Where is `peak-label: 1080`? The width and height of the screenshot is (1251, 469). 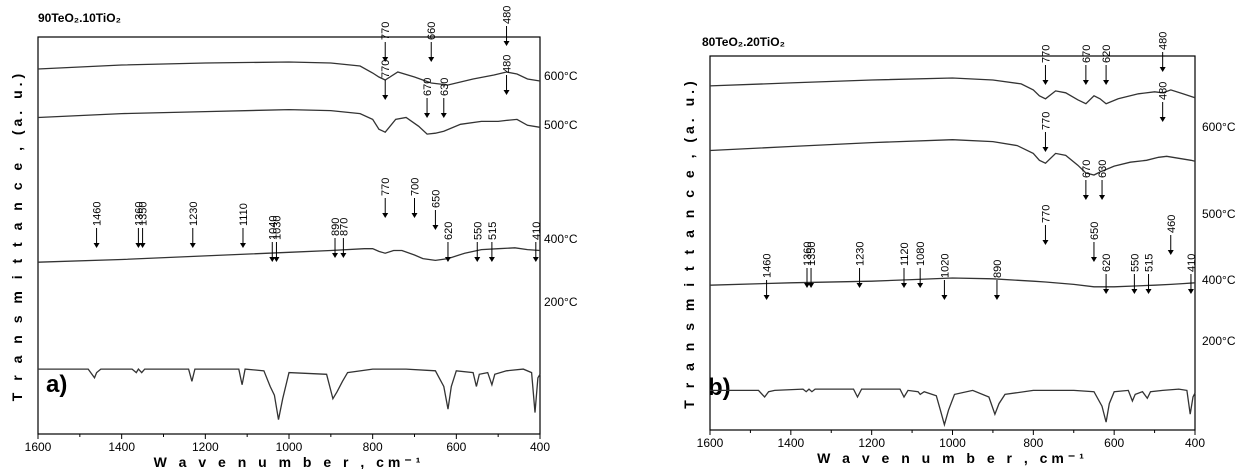
peak-label: 1080 is located at coordinates (921, 254).